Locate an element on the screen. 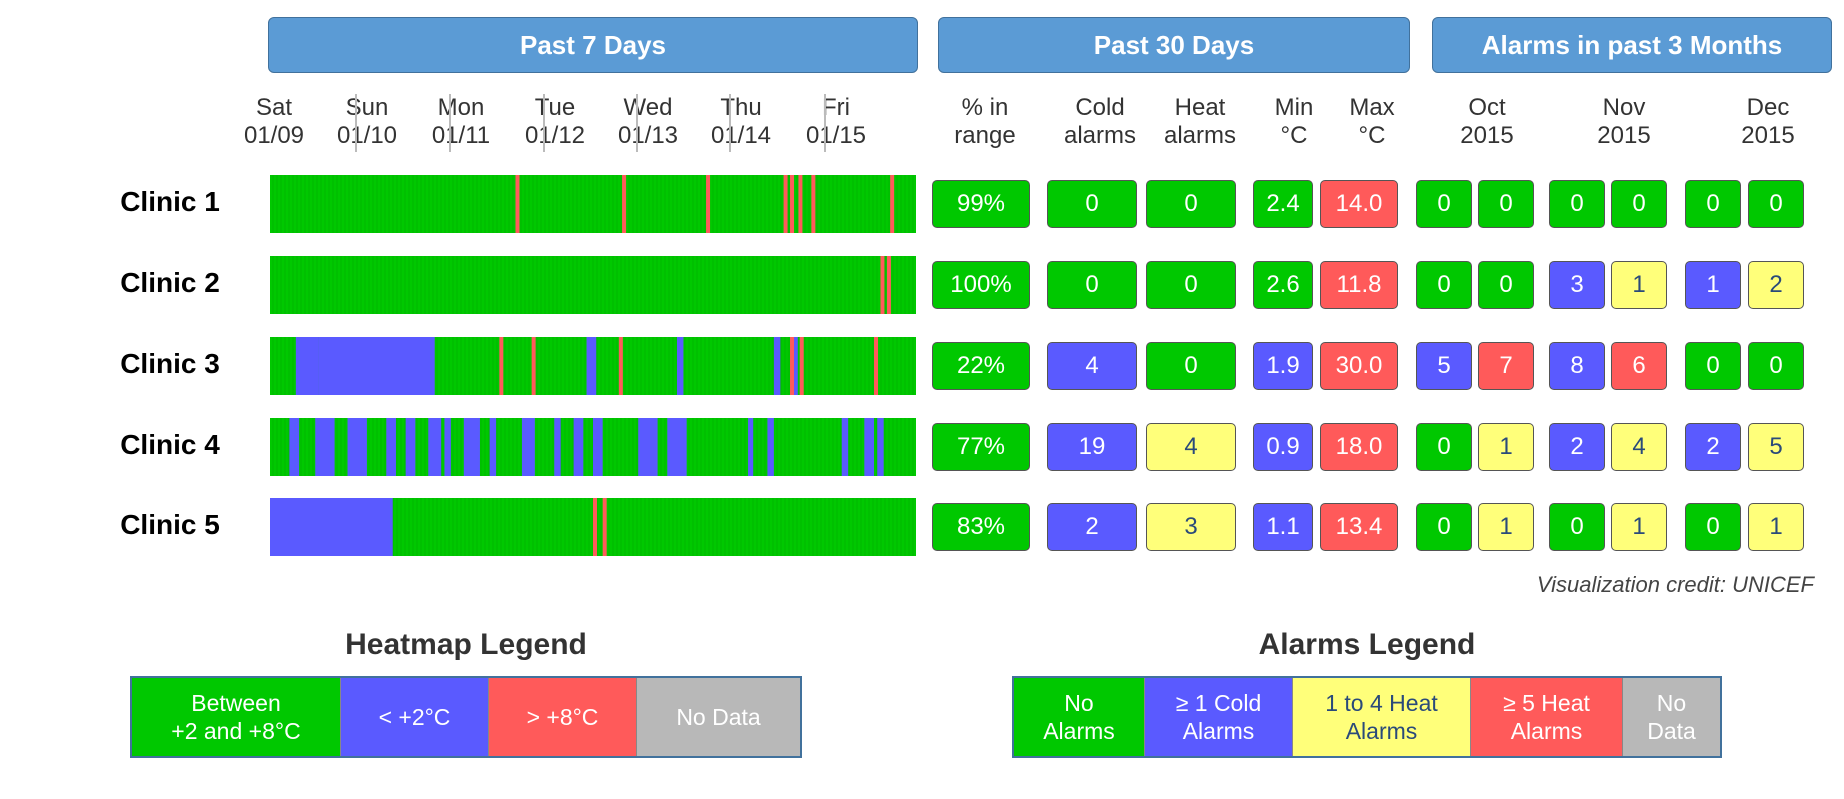  legend-swatch-heat-low: 1 to 4 Heat Alarms is located at coordinates (1381, 717).